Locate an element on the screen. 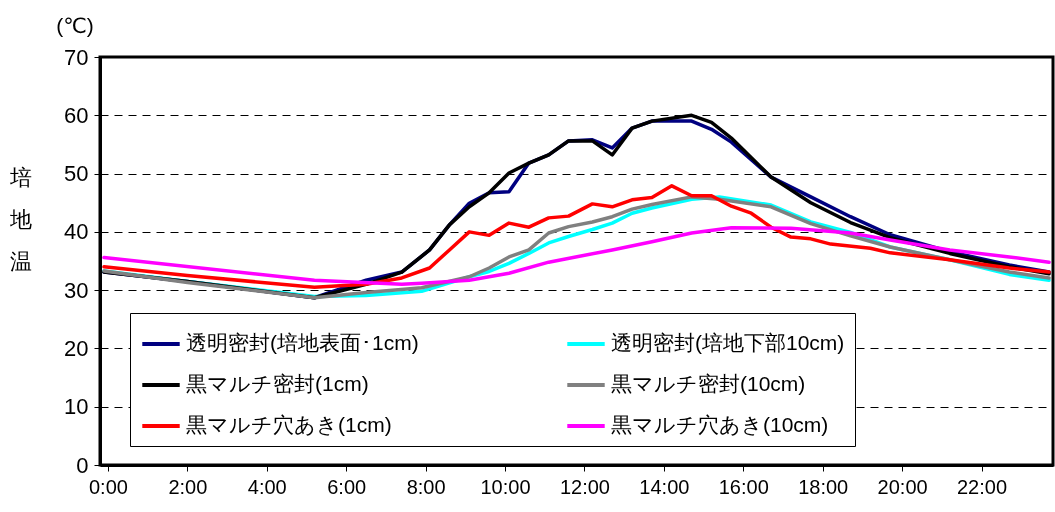  x-tick-label: 10:00 is located at coordinates (505, 486).